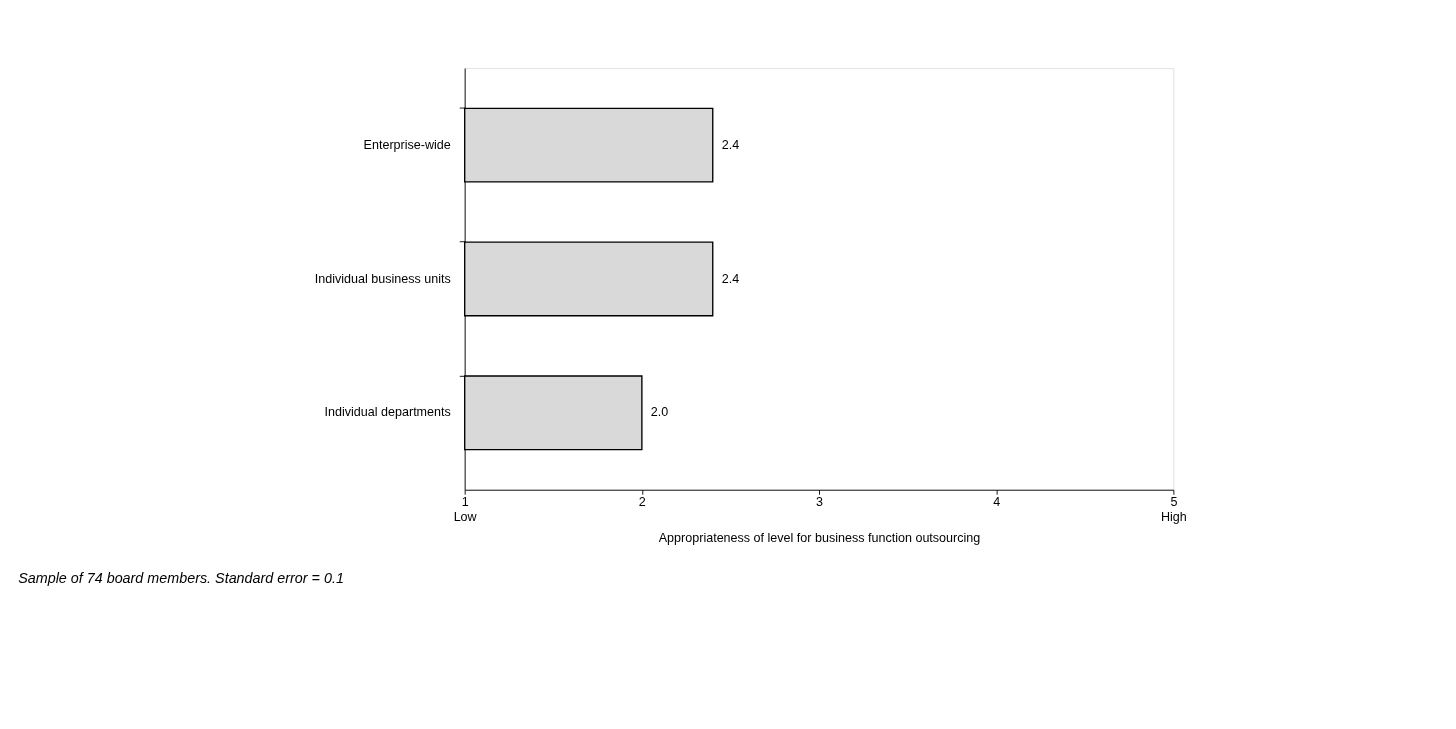 The width and height of the screenshot is (1456, 729). I want to click on x-tick-label: 3, so click(820, 502).